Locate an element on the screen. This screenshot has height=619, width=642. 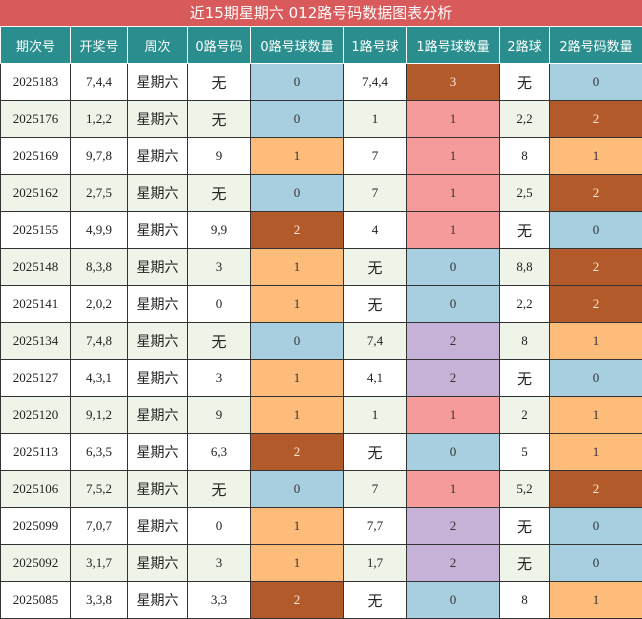
cell-period: 2025176 is located at coordinates (36, 119).